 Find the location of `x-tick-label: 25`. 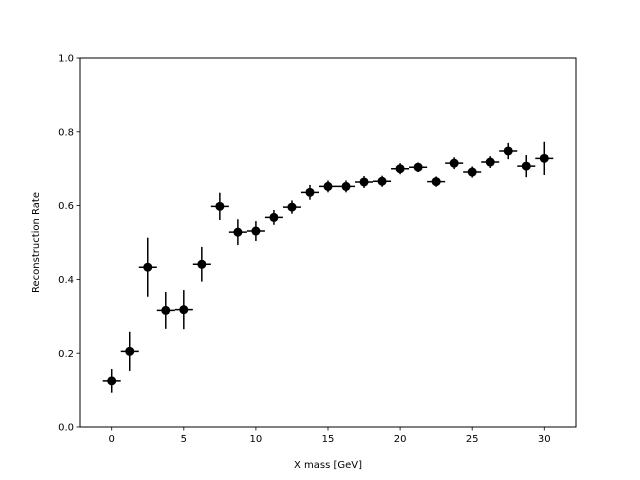

x-tick-label: 25 is located at coordinates (472, 439).